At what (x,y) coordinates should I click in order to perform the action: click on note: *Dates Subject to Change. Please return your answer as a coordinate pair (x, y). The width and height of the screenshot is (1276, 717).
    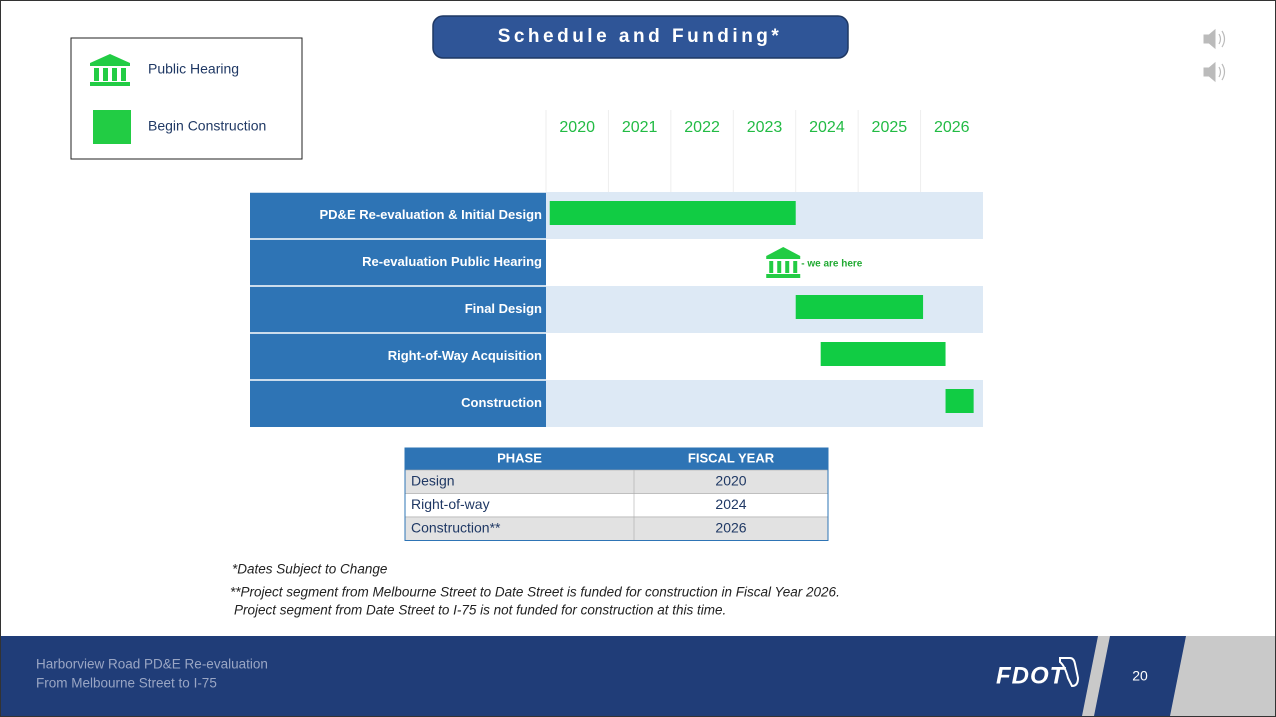
    Looking at the image, I should click on (309, 569).